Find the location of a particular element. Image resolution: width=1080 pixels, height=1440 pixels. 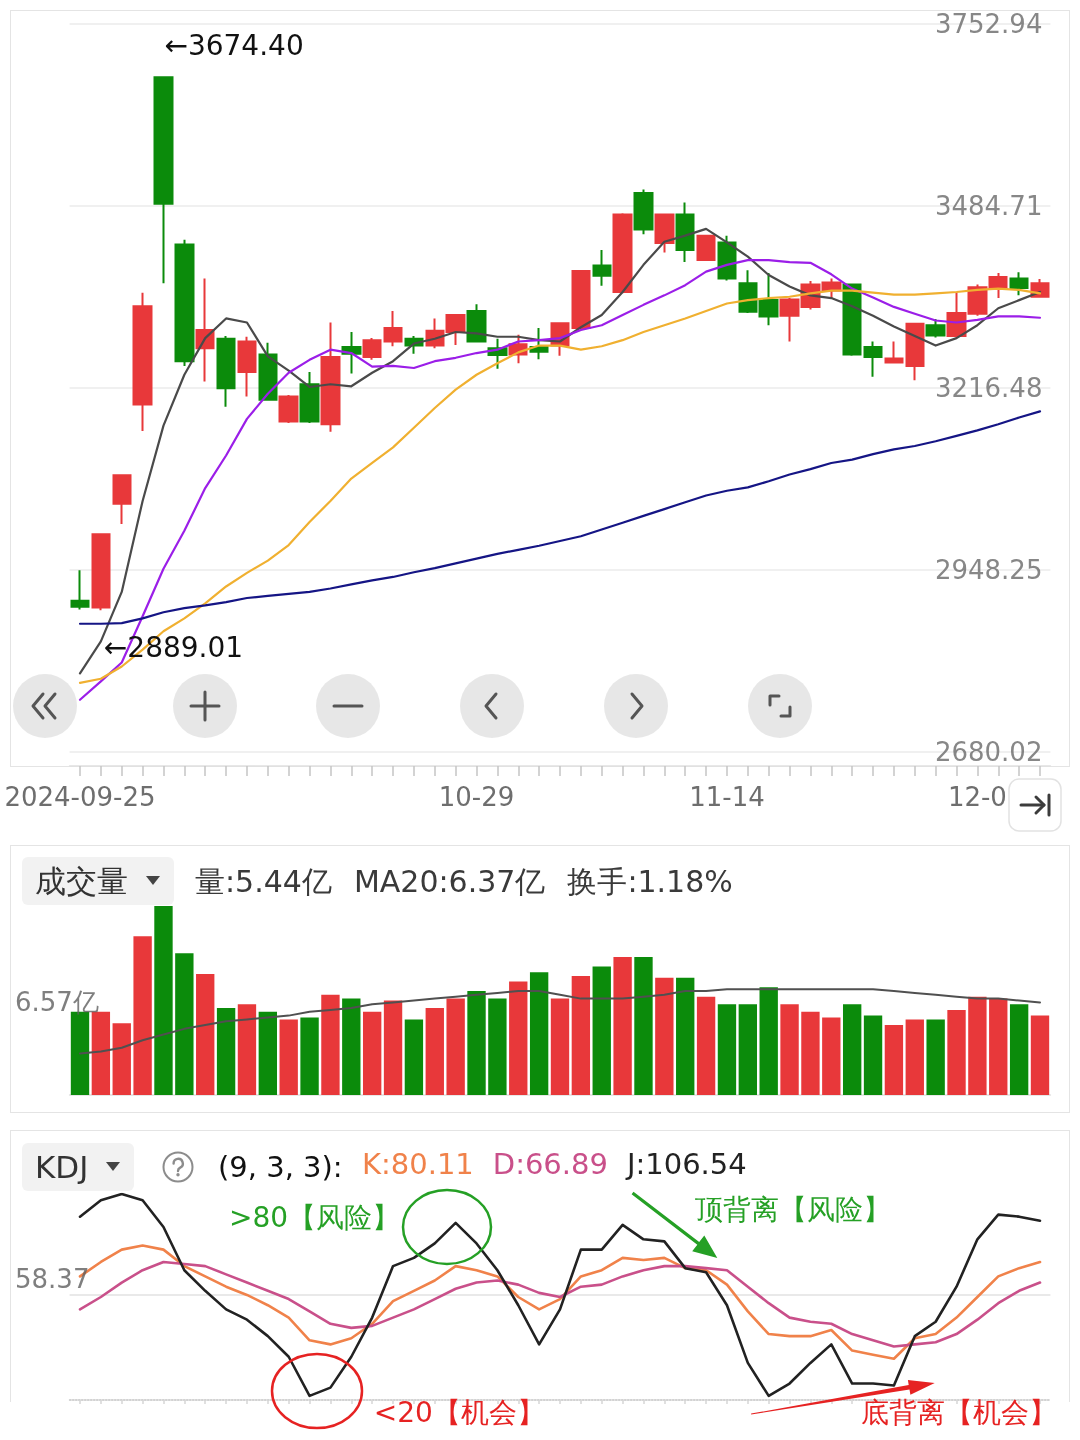

chart-subtitle: (9, 3, 3): is located at coordinates (280, 1167).